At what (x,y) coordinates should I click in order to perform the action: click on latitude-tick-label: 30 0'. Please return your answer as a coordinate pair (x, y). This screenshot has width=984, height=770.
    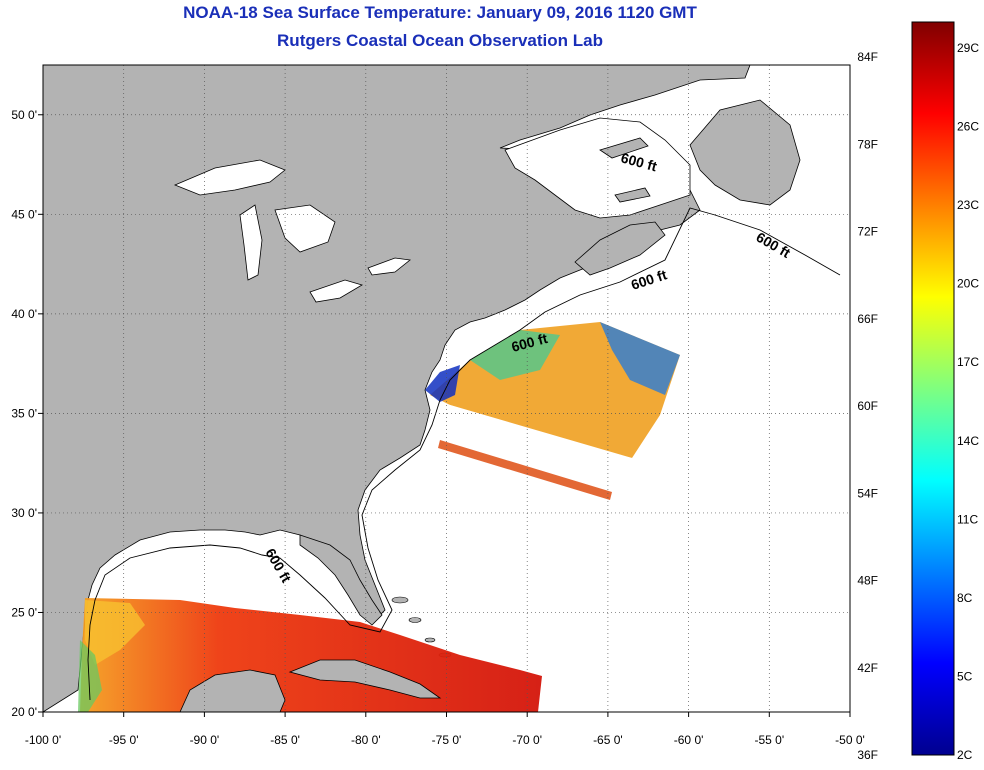
    Looking at the image, I should click on (24, 513).